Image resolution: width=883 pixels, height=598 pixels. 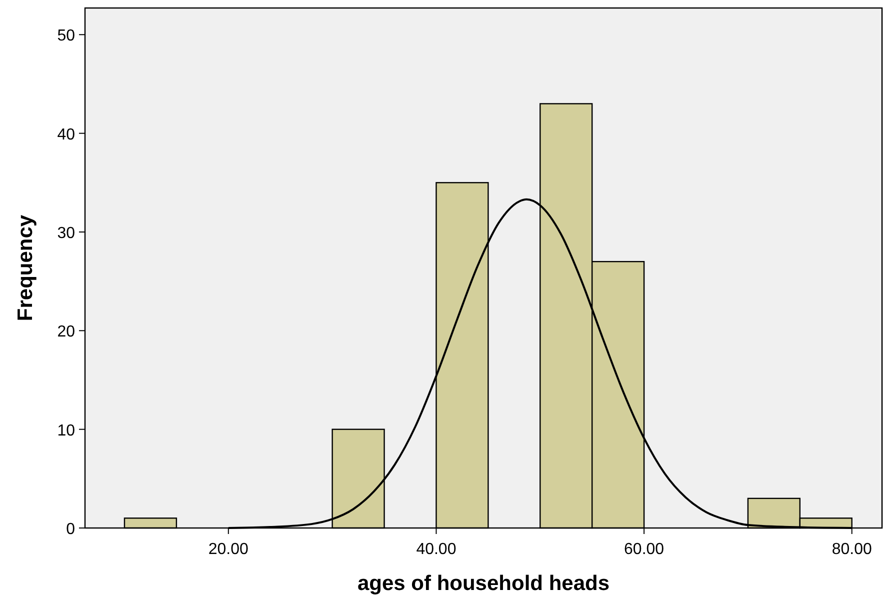 I want to click on x-tick-label: 40.00, so click(x=436, y=549).